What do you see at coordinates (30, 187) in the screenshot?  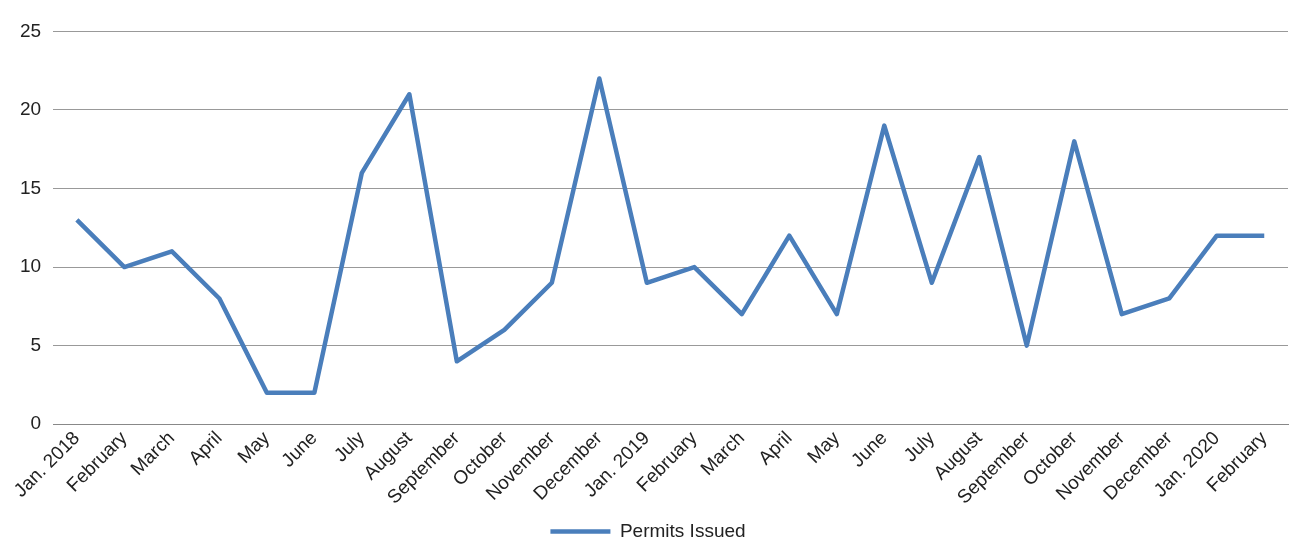 I see `y-tick-label: 15` at bounding box center [30, 187].